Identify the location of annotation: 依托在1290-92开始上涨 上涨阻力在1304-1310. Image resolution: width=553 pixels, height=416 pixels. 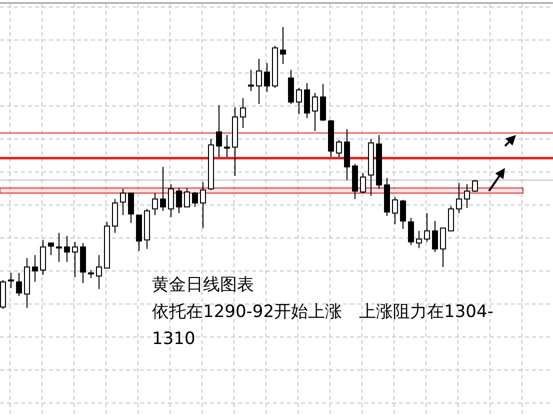
(323, 326).